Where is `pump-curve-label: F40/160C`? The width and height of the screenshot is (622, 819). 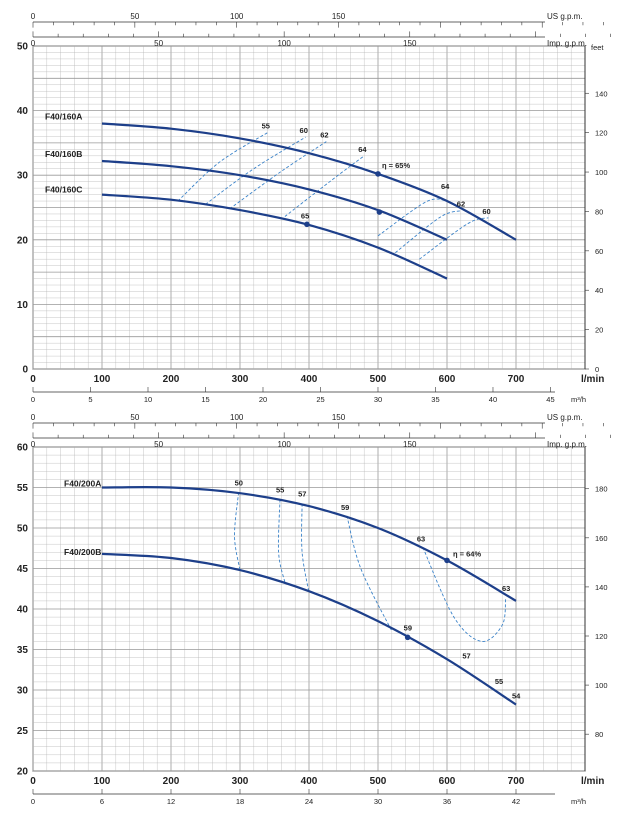
pump-curve-label: F40/160C is located at coordinates (63, 190).